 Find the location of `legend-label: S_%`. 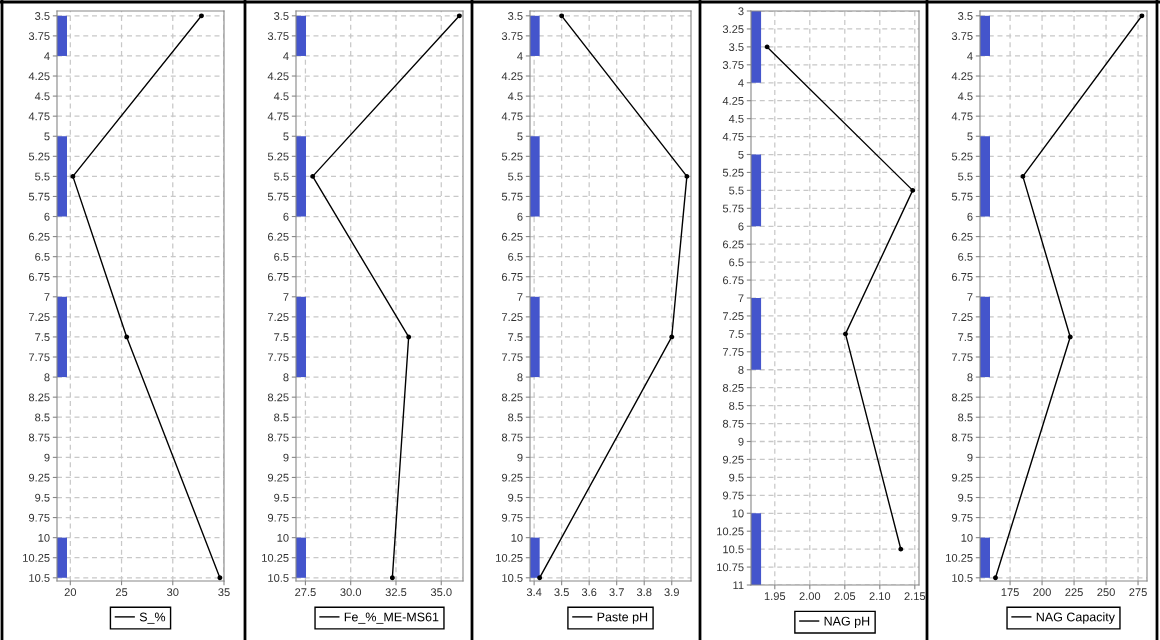

legend-label: S_% is located at coordinates (152, 618).